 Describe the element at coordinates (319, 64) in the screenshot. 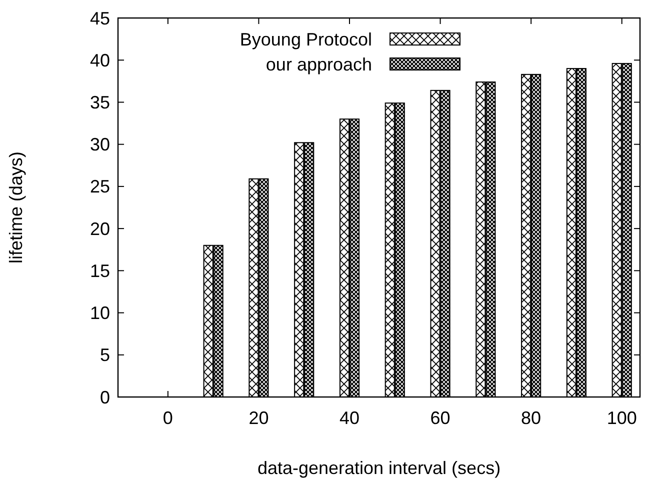

I see `legend-label: our approach` at that location.